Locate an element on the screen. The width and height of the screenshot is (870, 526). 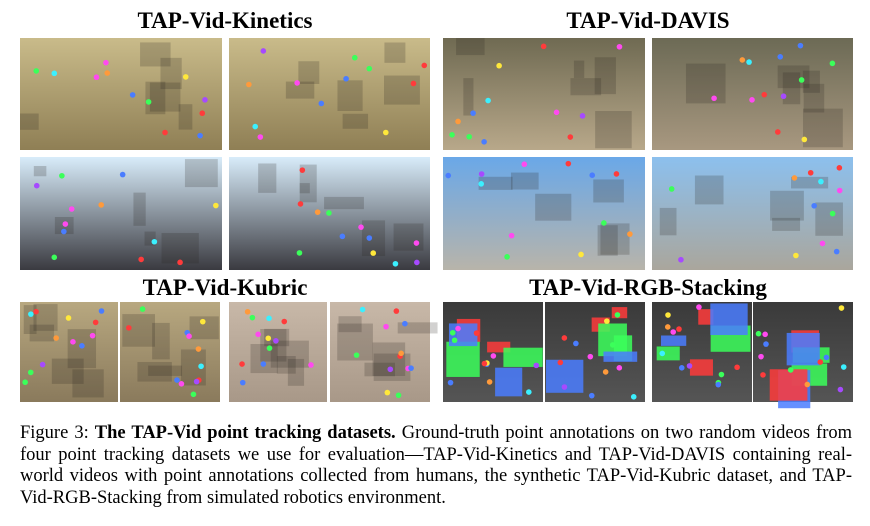
panel-title: TAP-Vid-DAVIS is located at coordinates (648, 20).